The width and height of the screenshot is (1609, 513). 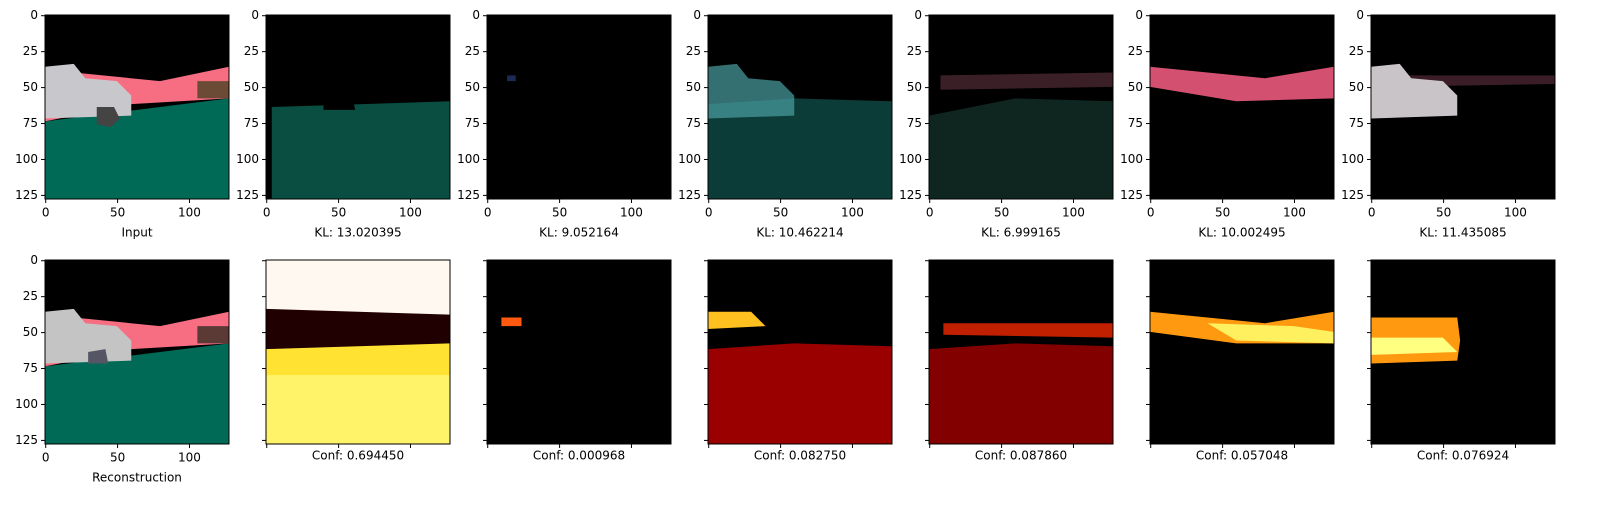 I want to click on panel: Conf: 0.076924, so click(x=1461, y=361).